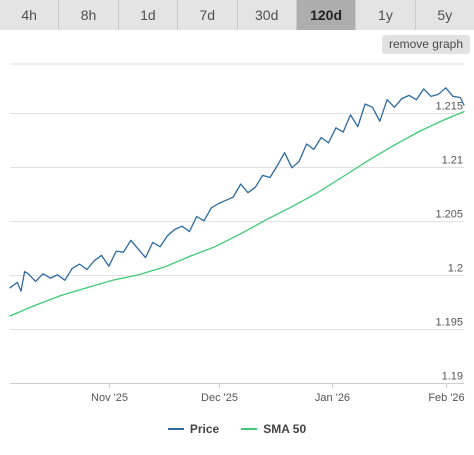  Describe the element at coordinates (449, 107) in the screenshot. I see `y-tick-label: 1.215` at that location.